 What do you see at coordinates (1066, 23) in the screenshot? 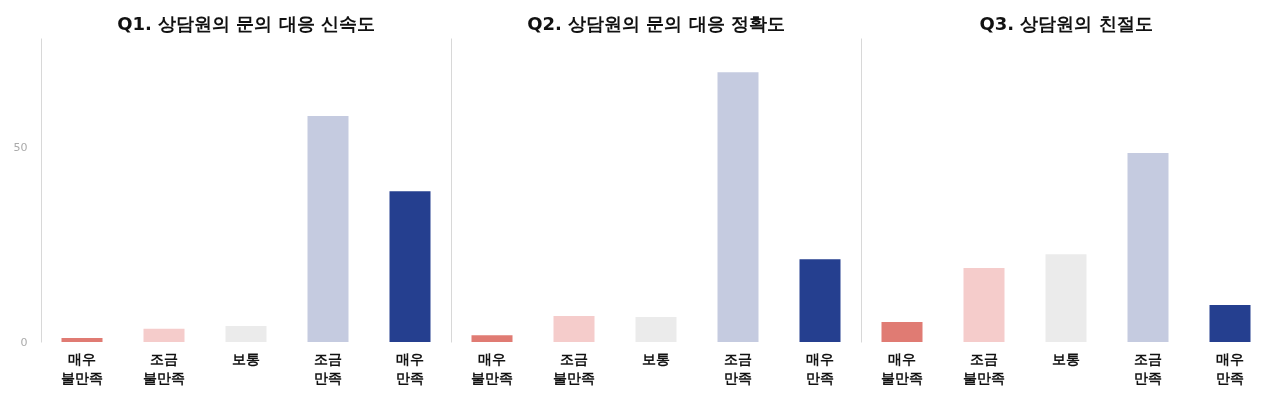
I see `chart-title: Q3. 상담원의 친절도` at bounding box center [1066, 23].